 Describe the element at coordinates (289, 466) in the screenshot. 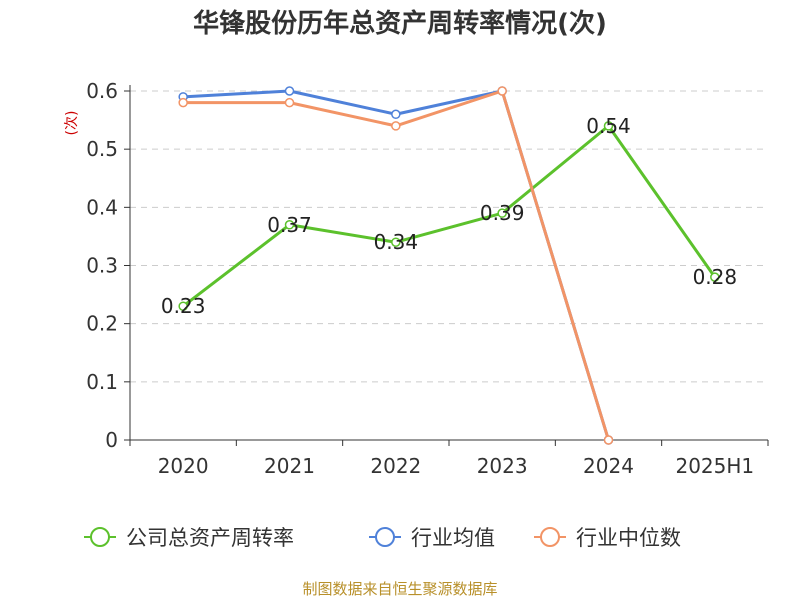

I see `x-tick-label: 2021` at that location.